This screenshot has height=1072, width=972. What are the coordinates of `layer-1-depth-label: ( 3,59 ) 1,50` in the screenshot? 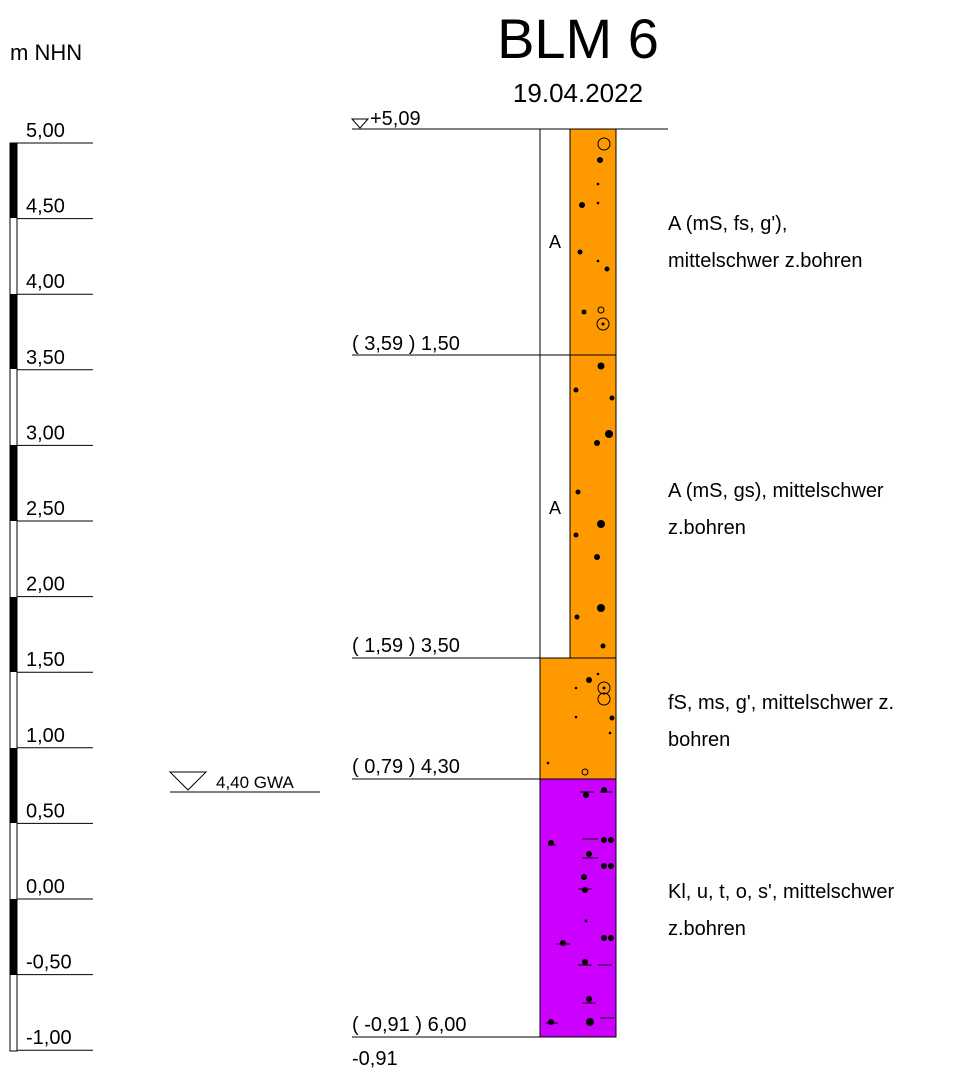 It's located at (406, 344).